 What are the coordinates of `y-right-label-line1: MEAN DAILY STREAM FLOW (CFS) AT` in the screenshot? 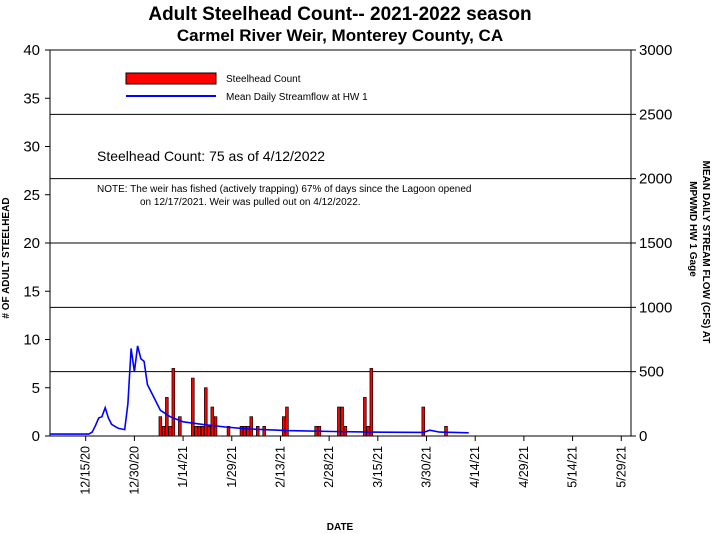 It's located at (705, 252).